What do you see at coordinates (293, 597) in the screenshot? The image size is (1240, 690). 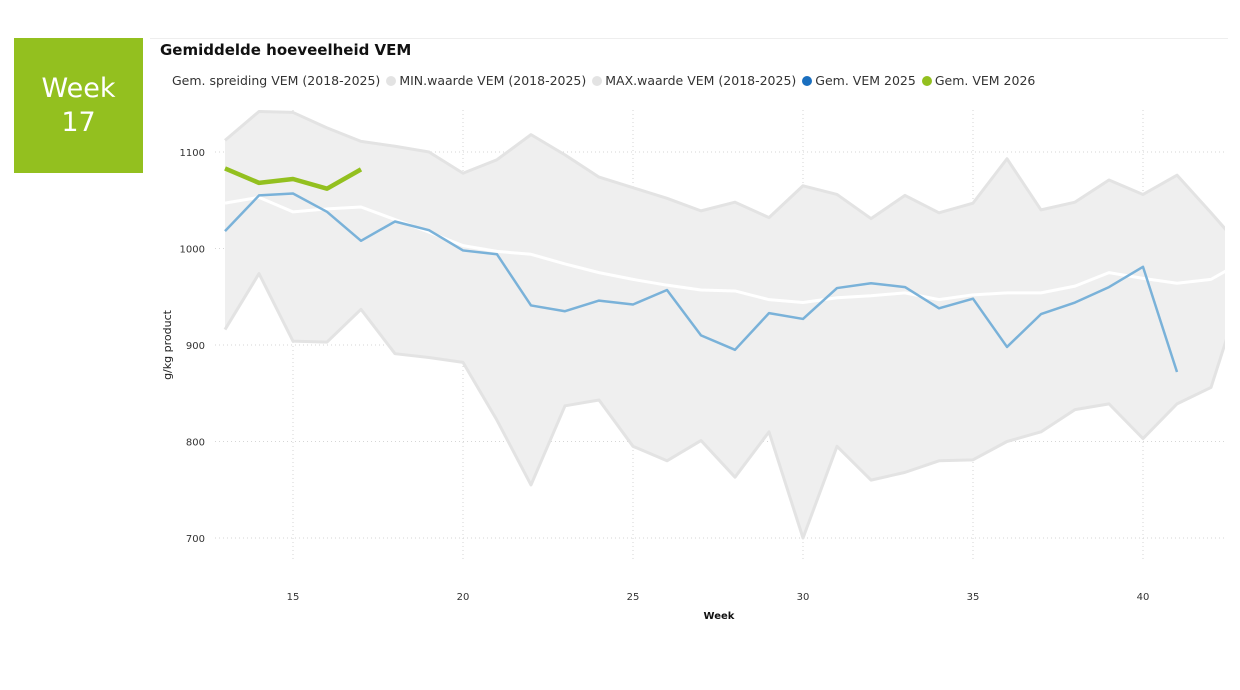 I see `x-tick-label: 15` at bounding box center [293, 597].